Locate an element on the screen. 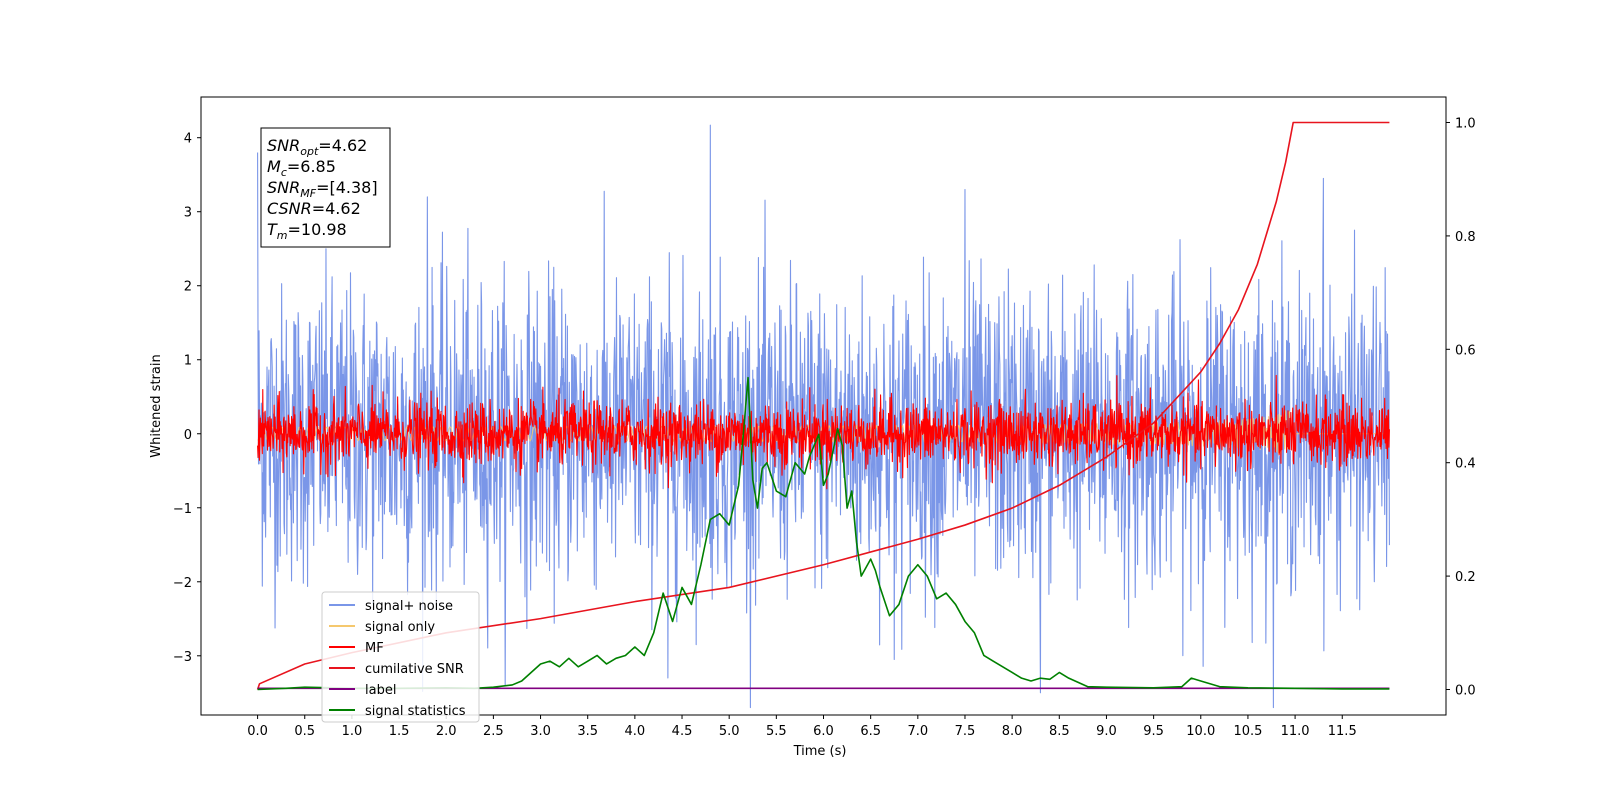 The height and width of the screenshot is (800, 1600). x-tick-label: 6.5 is located at coordinates (870, 731).